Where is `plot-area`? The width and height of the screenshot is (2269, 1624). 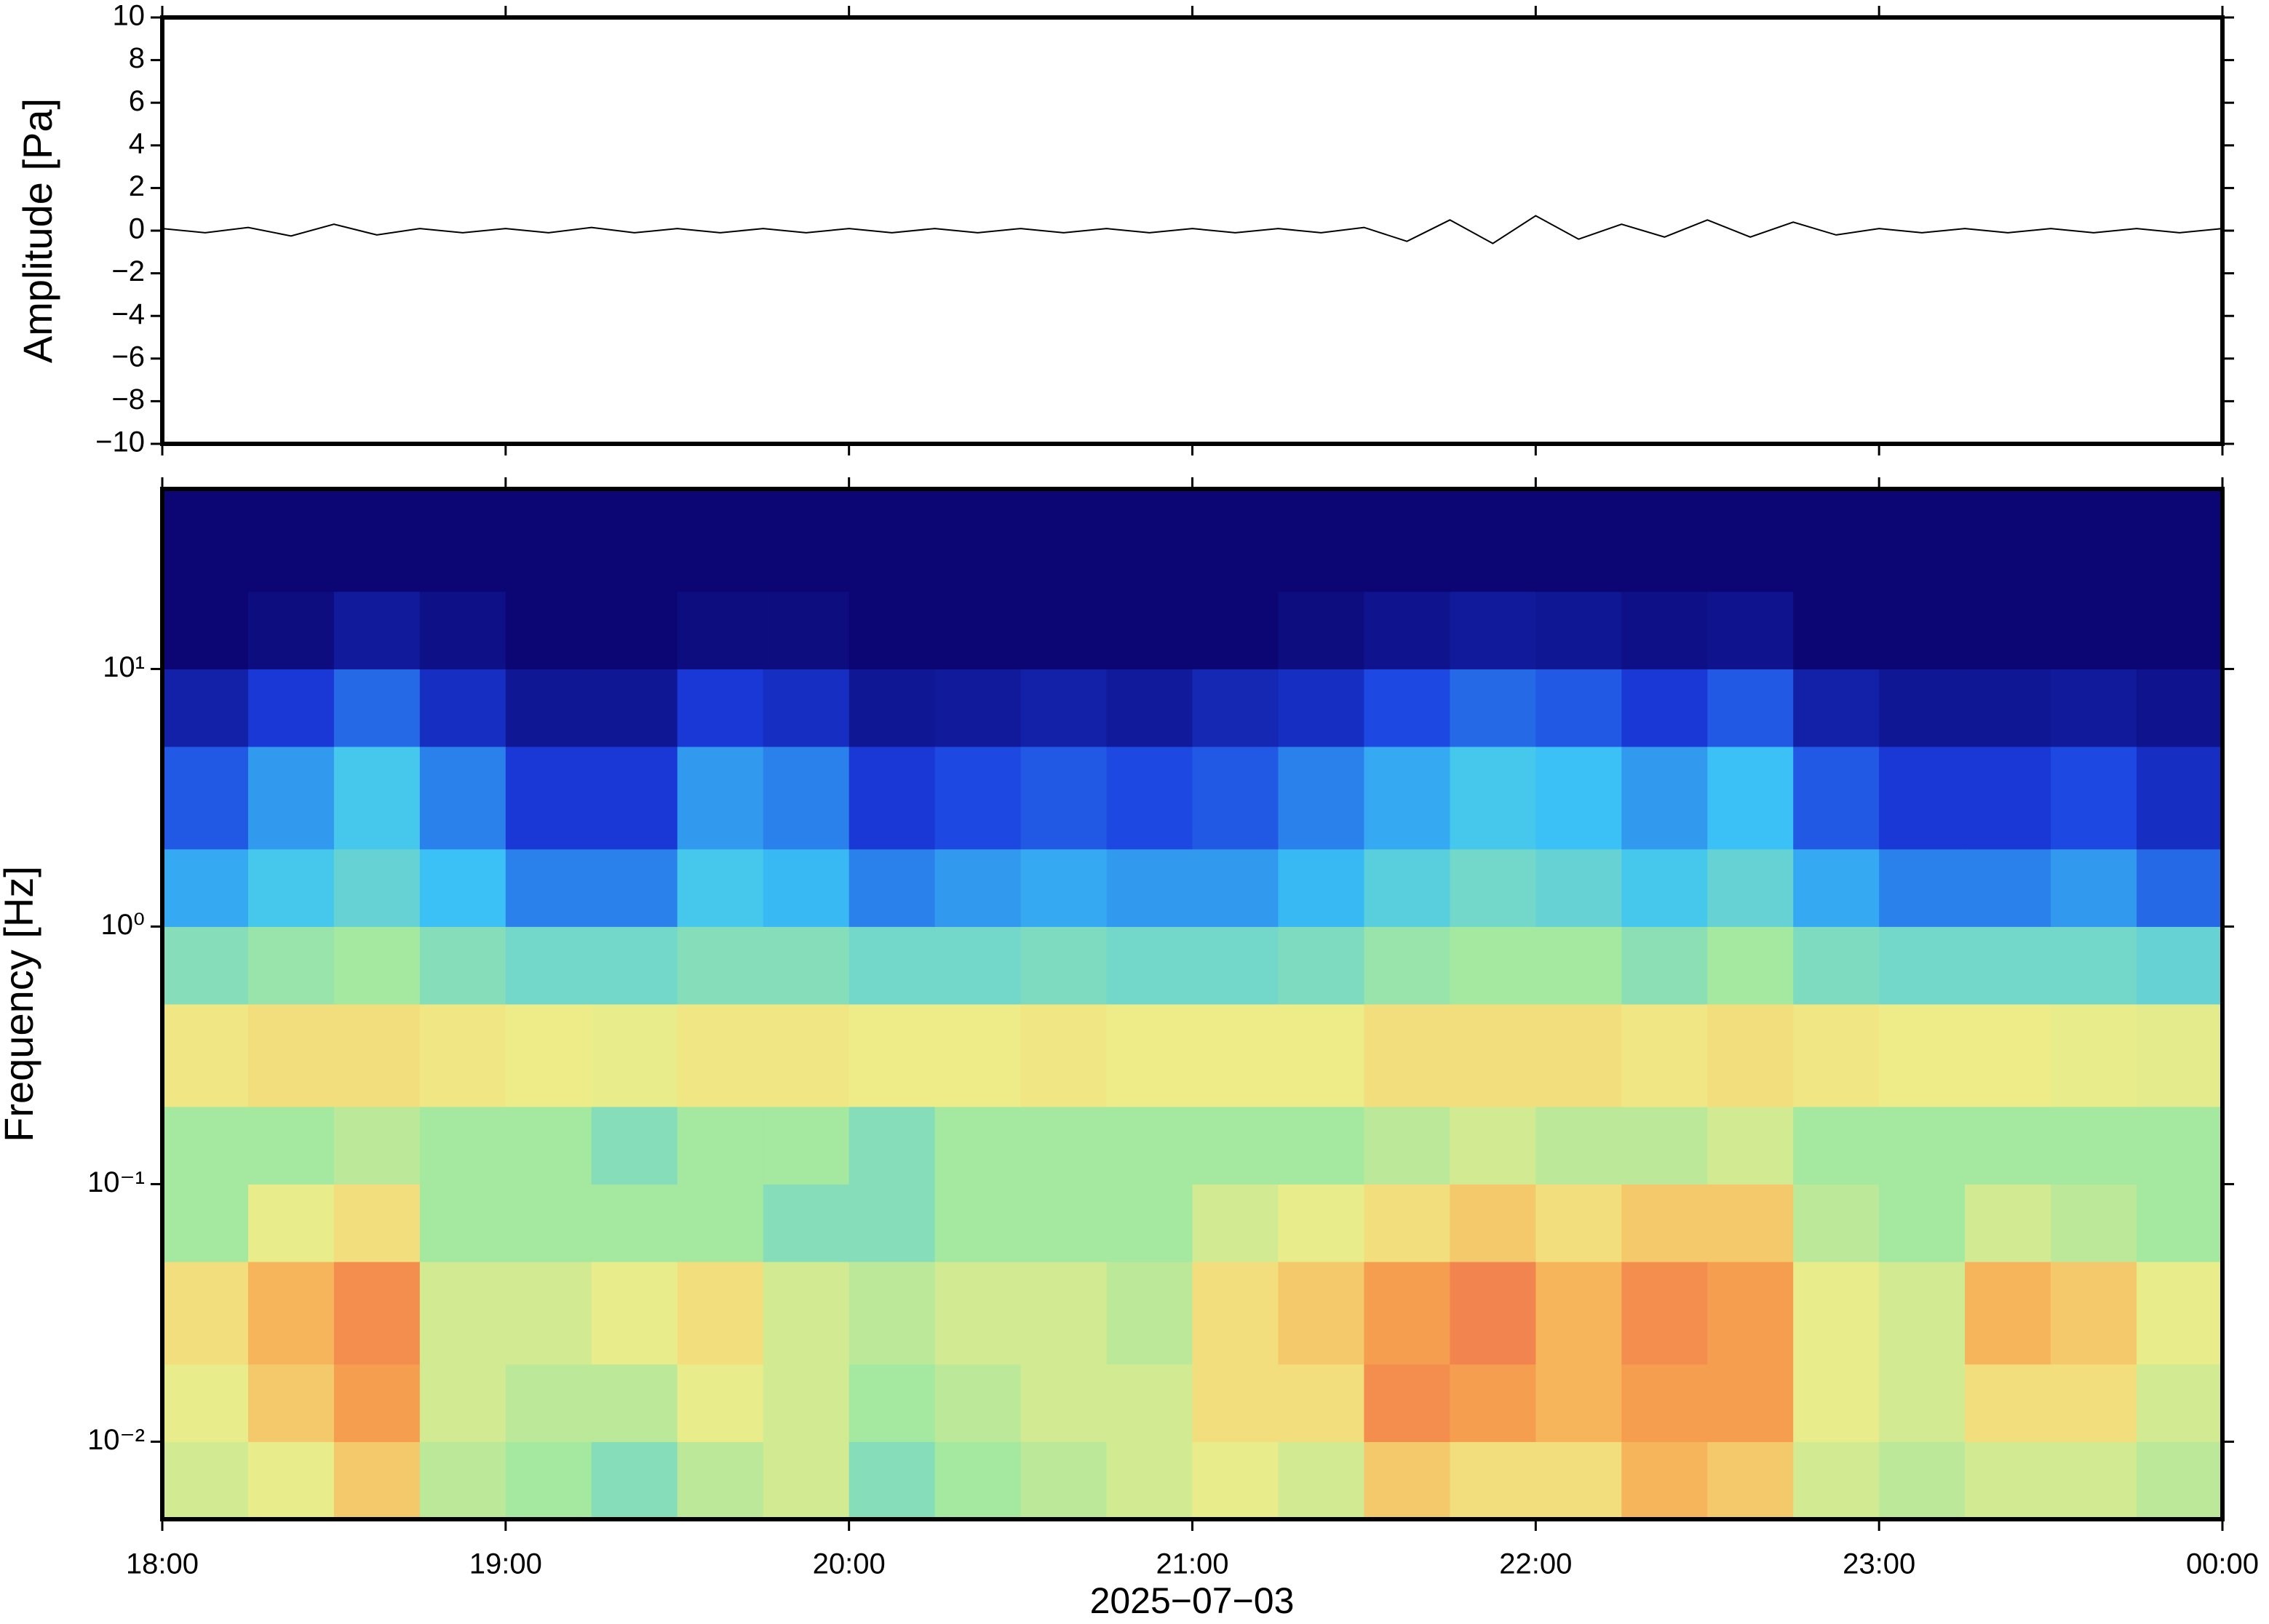 plot-area is located at coordinates (1192, 229).